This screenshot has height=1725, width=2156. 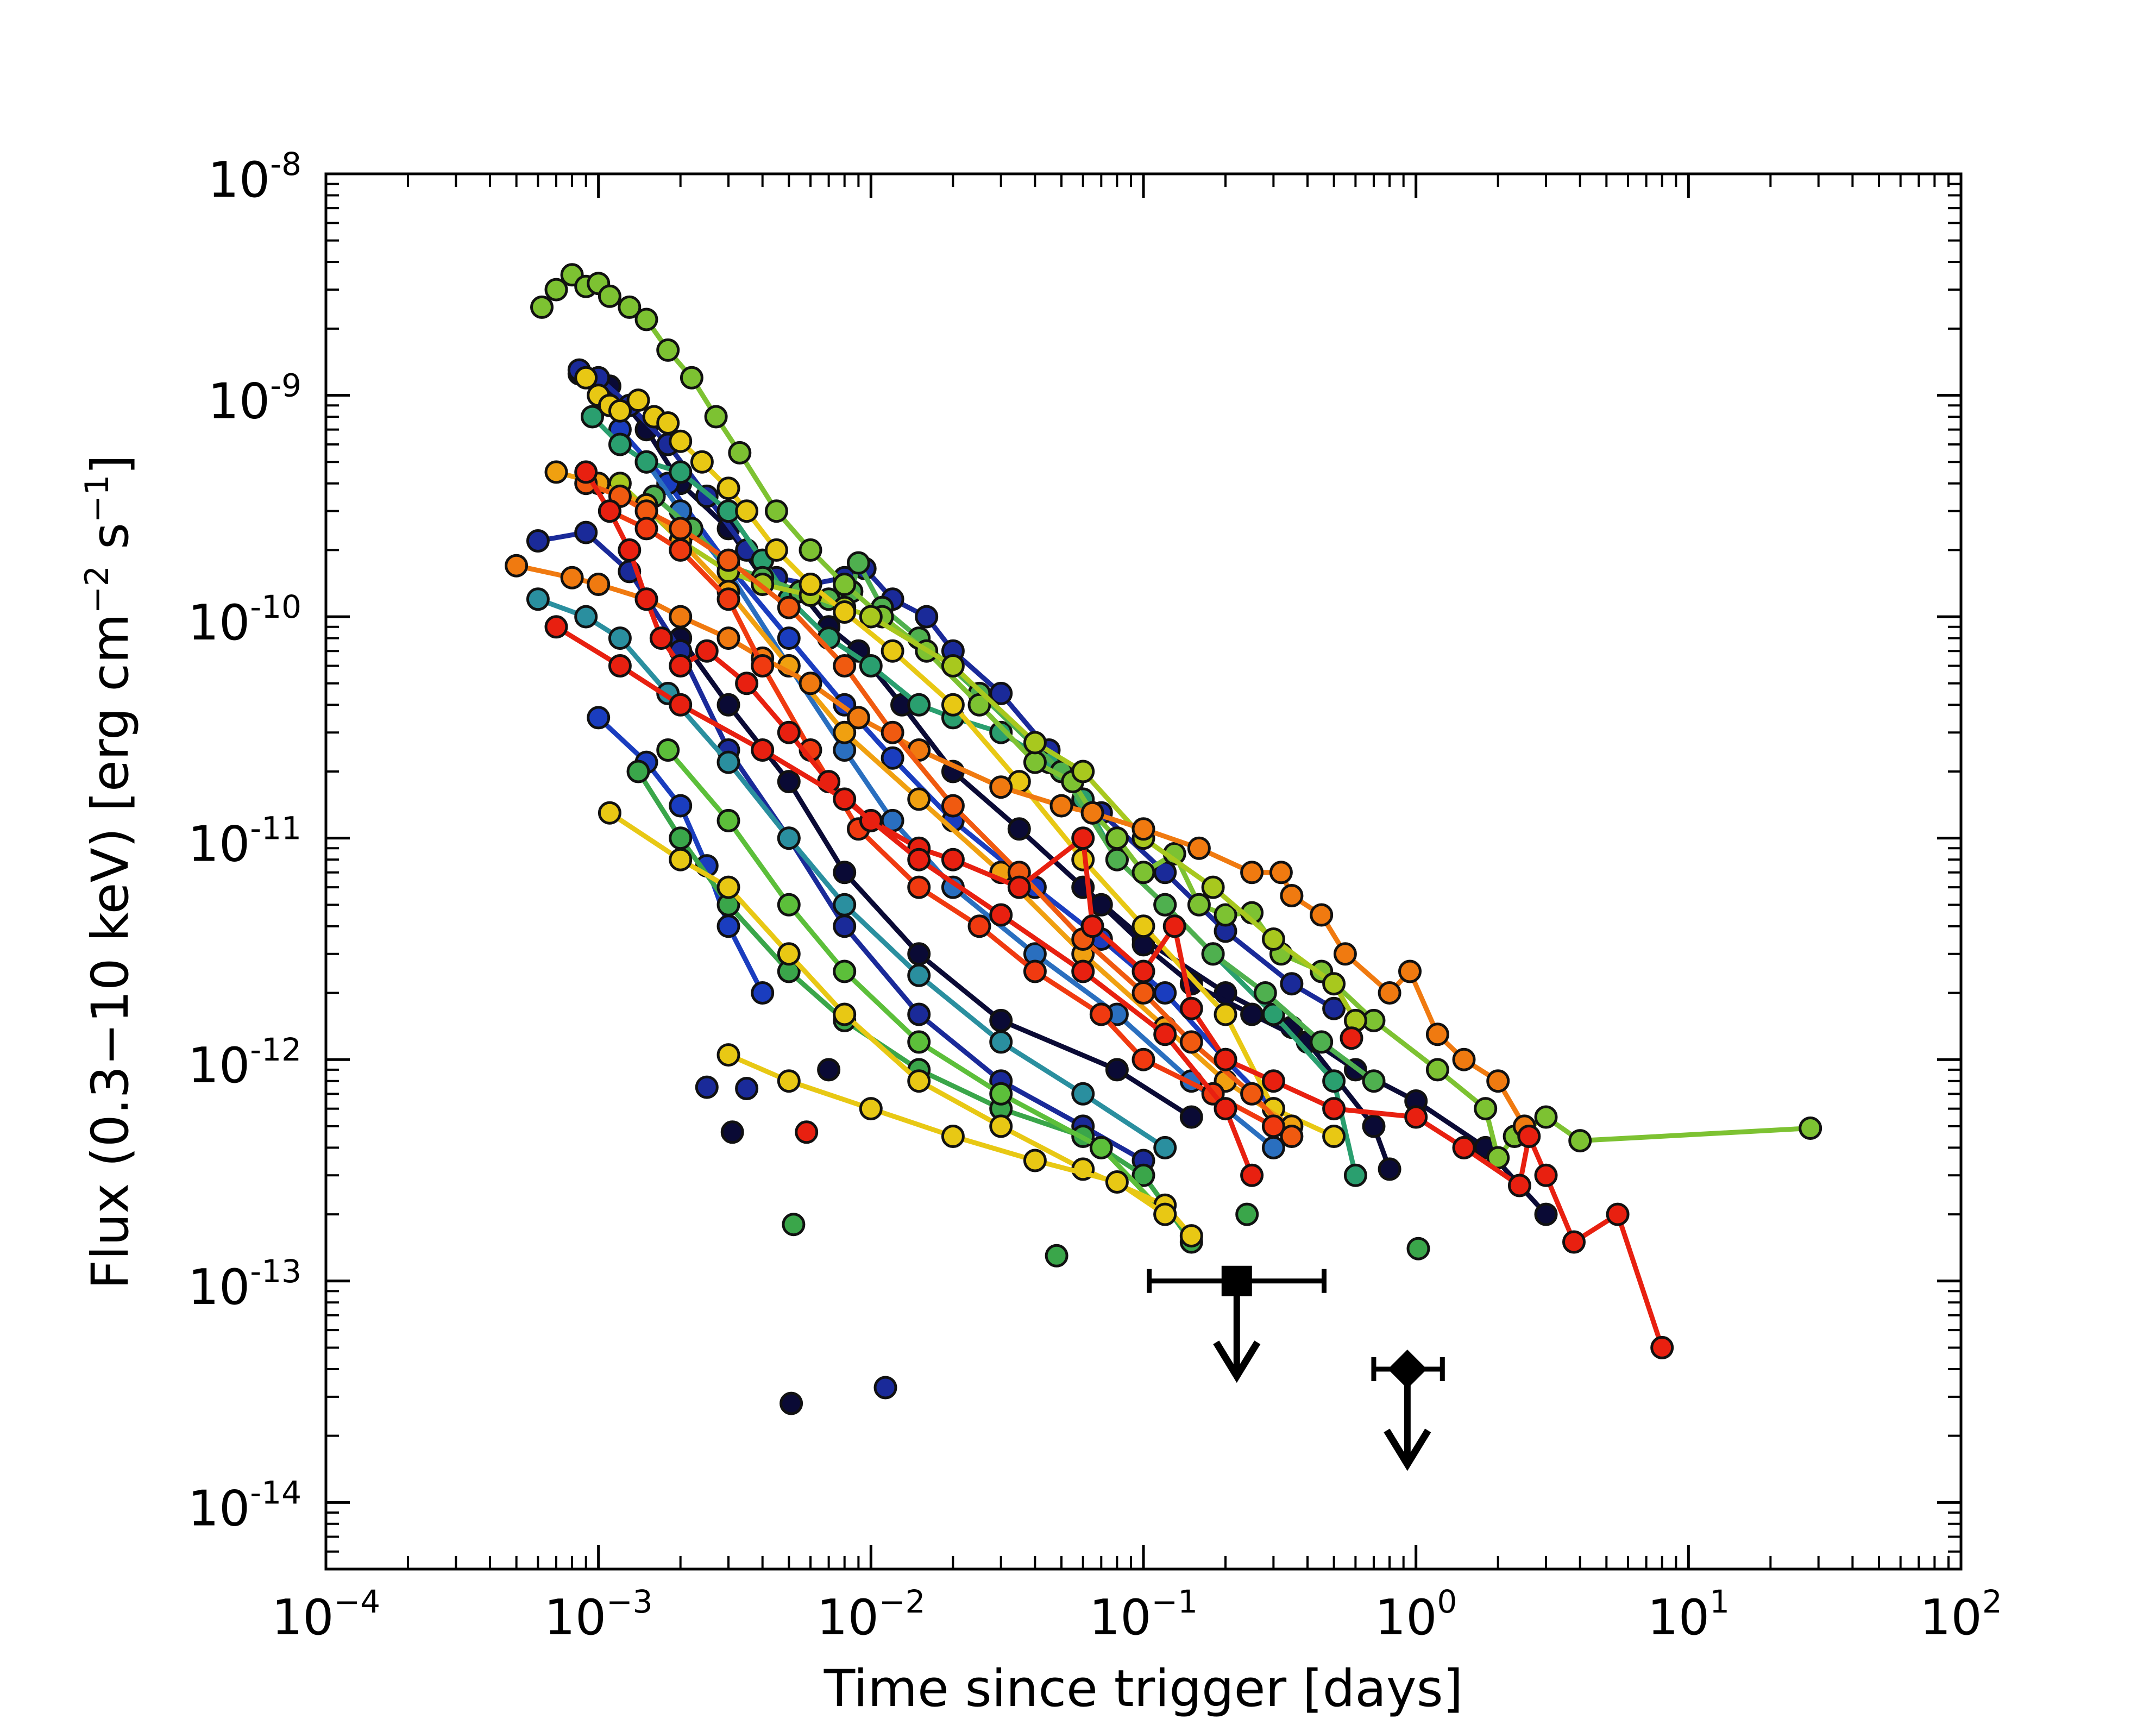 What do you see at coordinates (1236, 1280) in the screenshot?
I see `square-marker` at bounding box center [1236, 1280].